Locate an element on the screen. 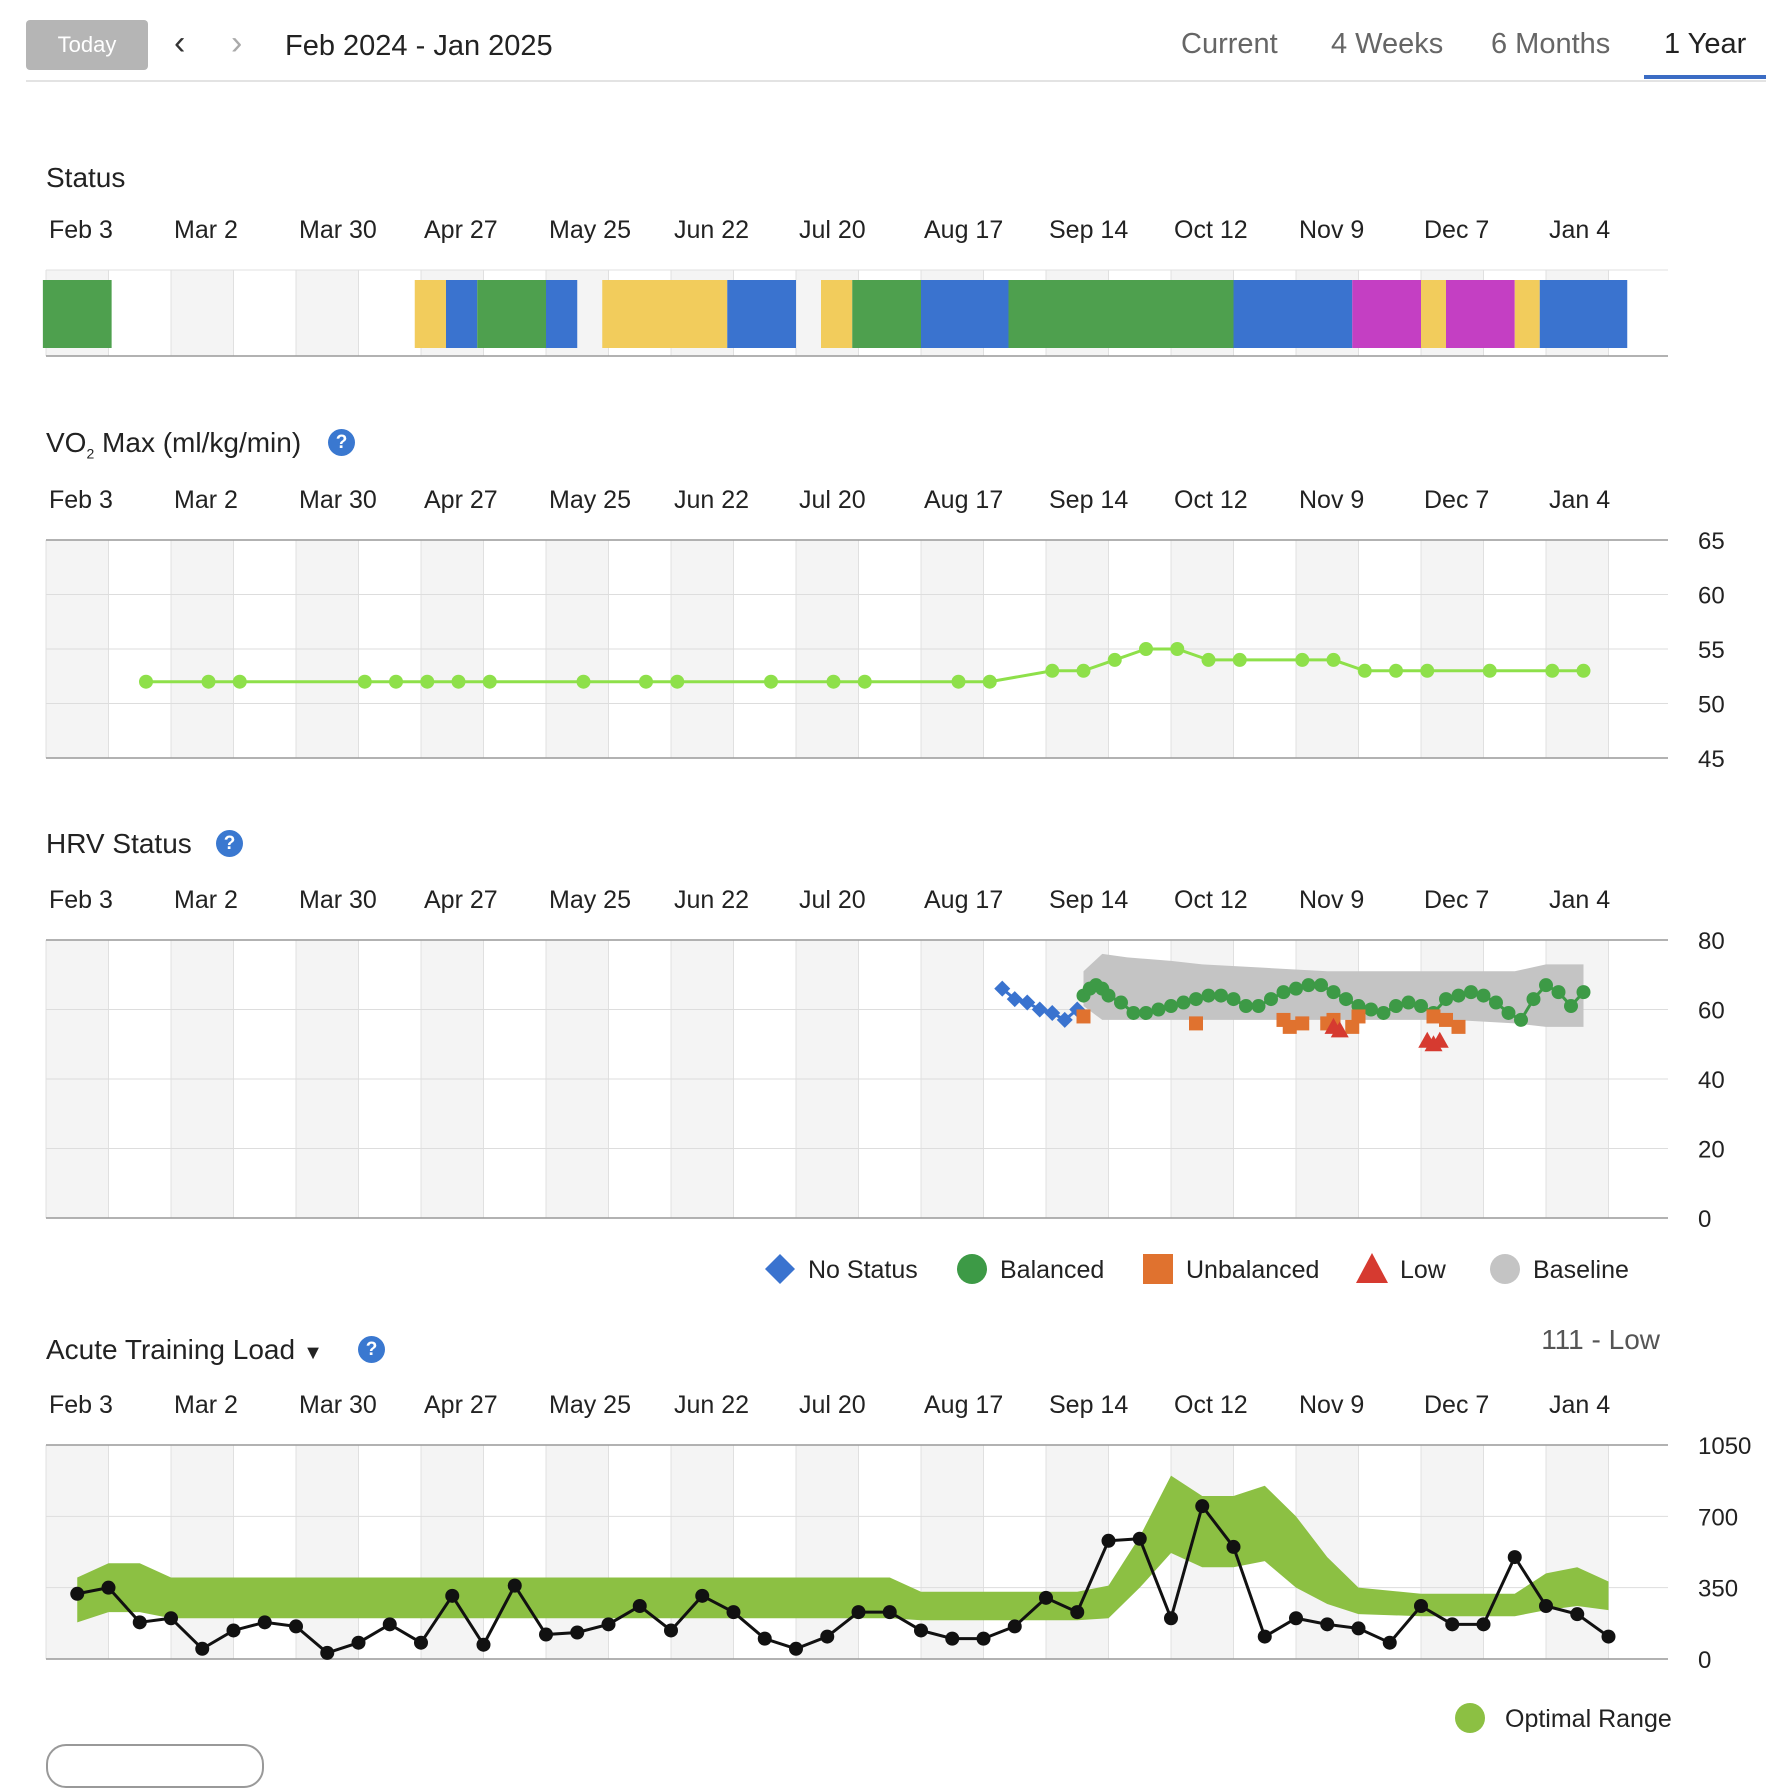 The image size is (1786, 1788). y-tick-label: 45 is located at coordinates (1711, 759).